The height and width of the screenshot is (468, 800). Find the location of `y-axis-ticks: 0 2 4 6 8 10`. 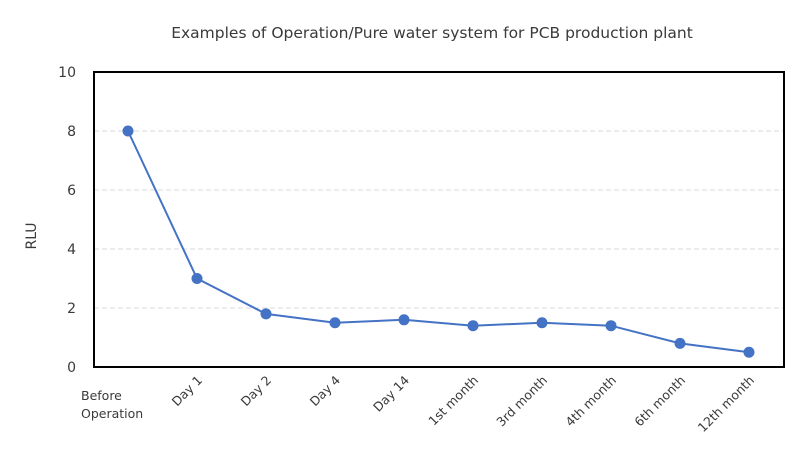

y-axis-ticks: 0 2 4 6 8 10 is located at coordinates (67, 220).